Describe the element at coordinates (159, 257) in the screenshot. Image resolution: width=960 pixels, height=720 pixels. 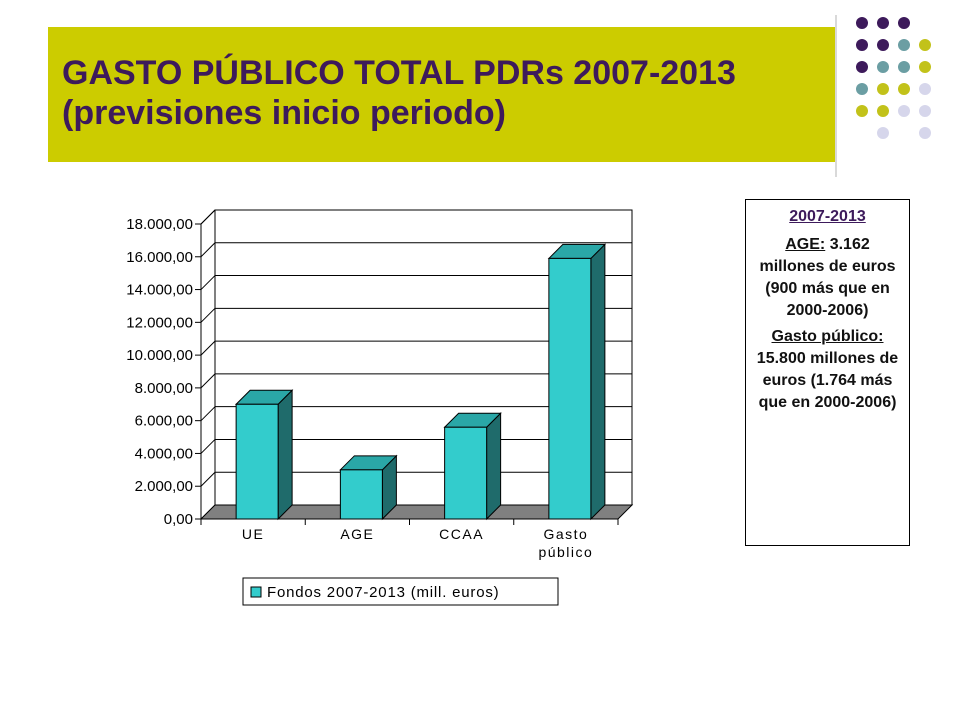
I see `y-tick-label: 16.000,00` at that location.